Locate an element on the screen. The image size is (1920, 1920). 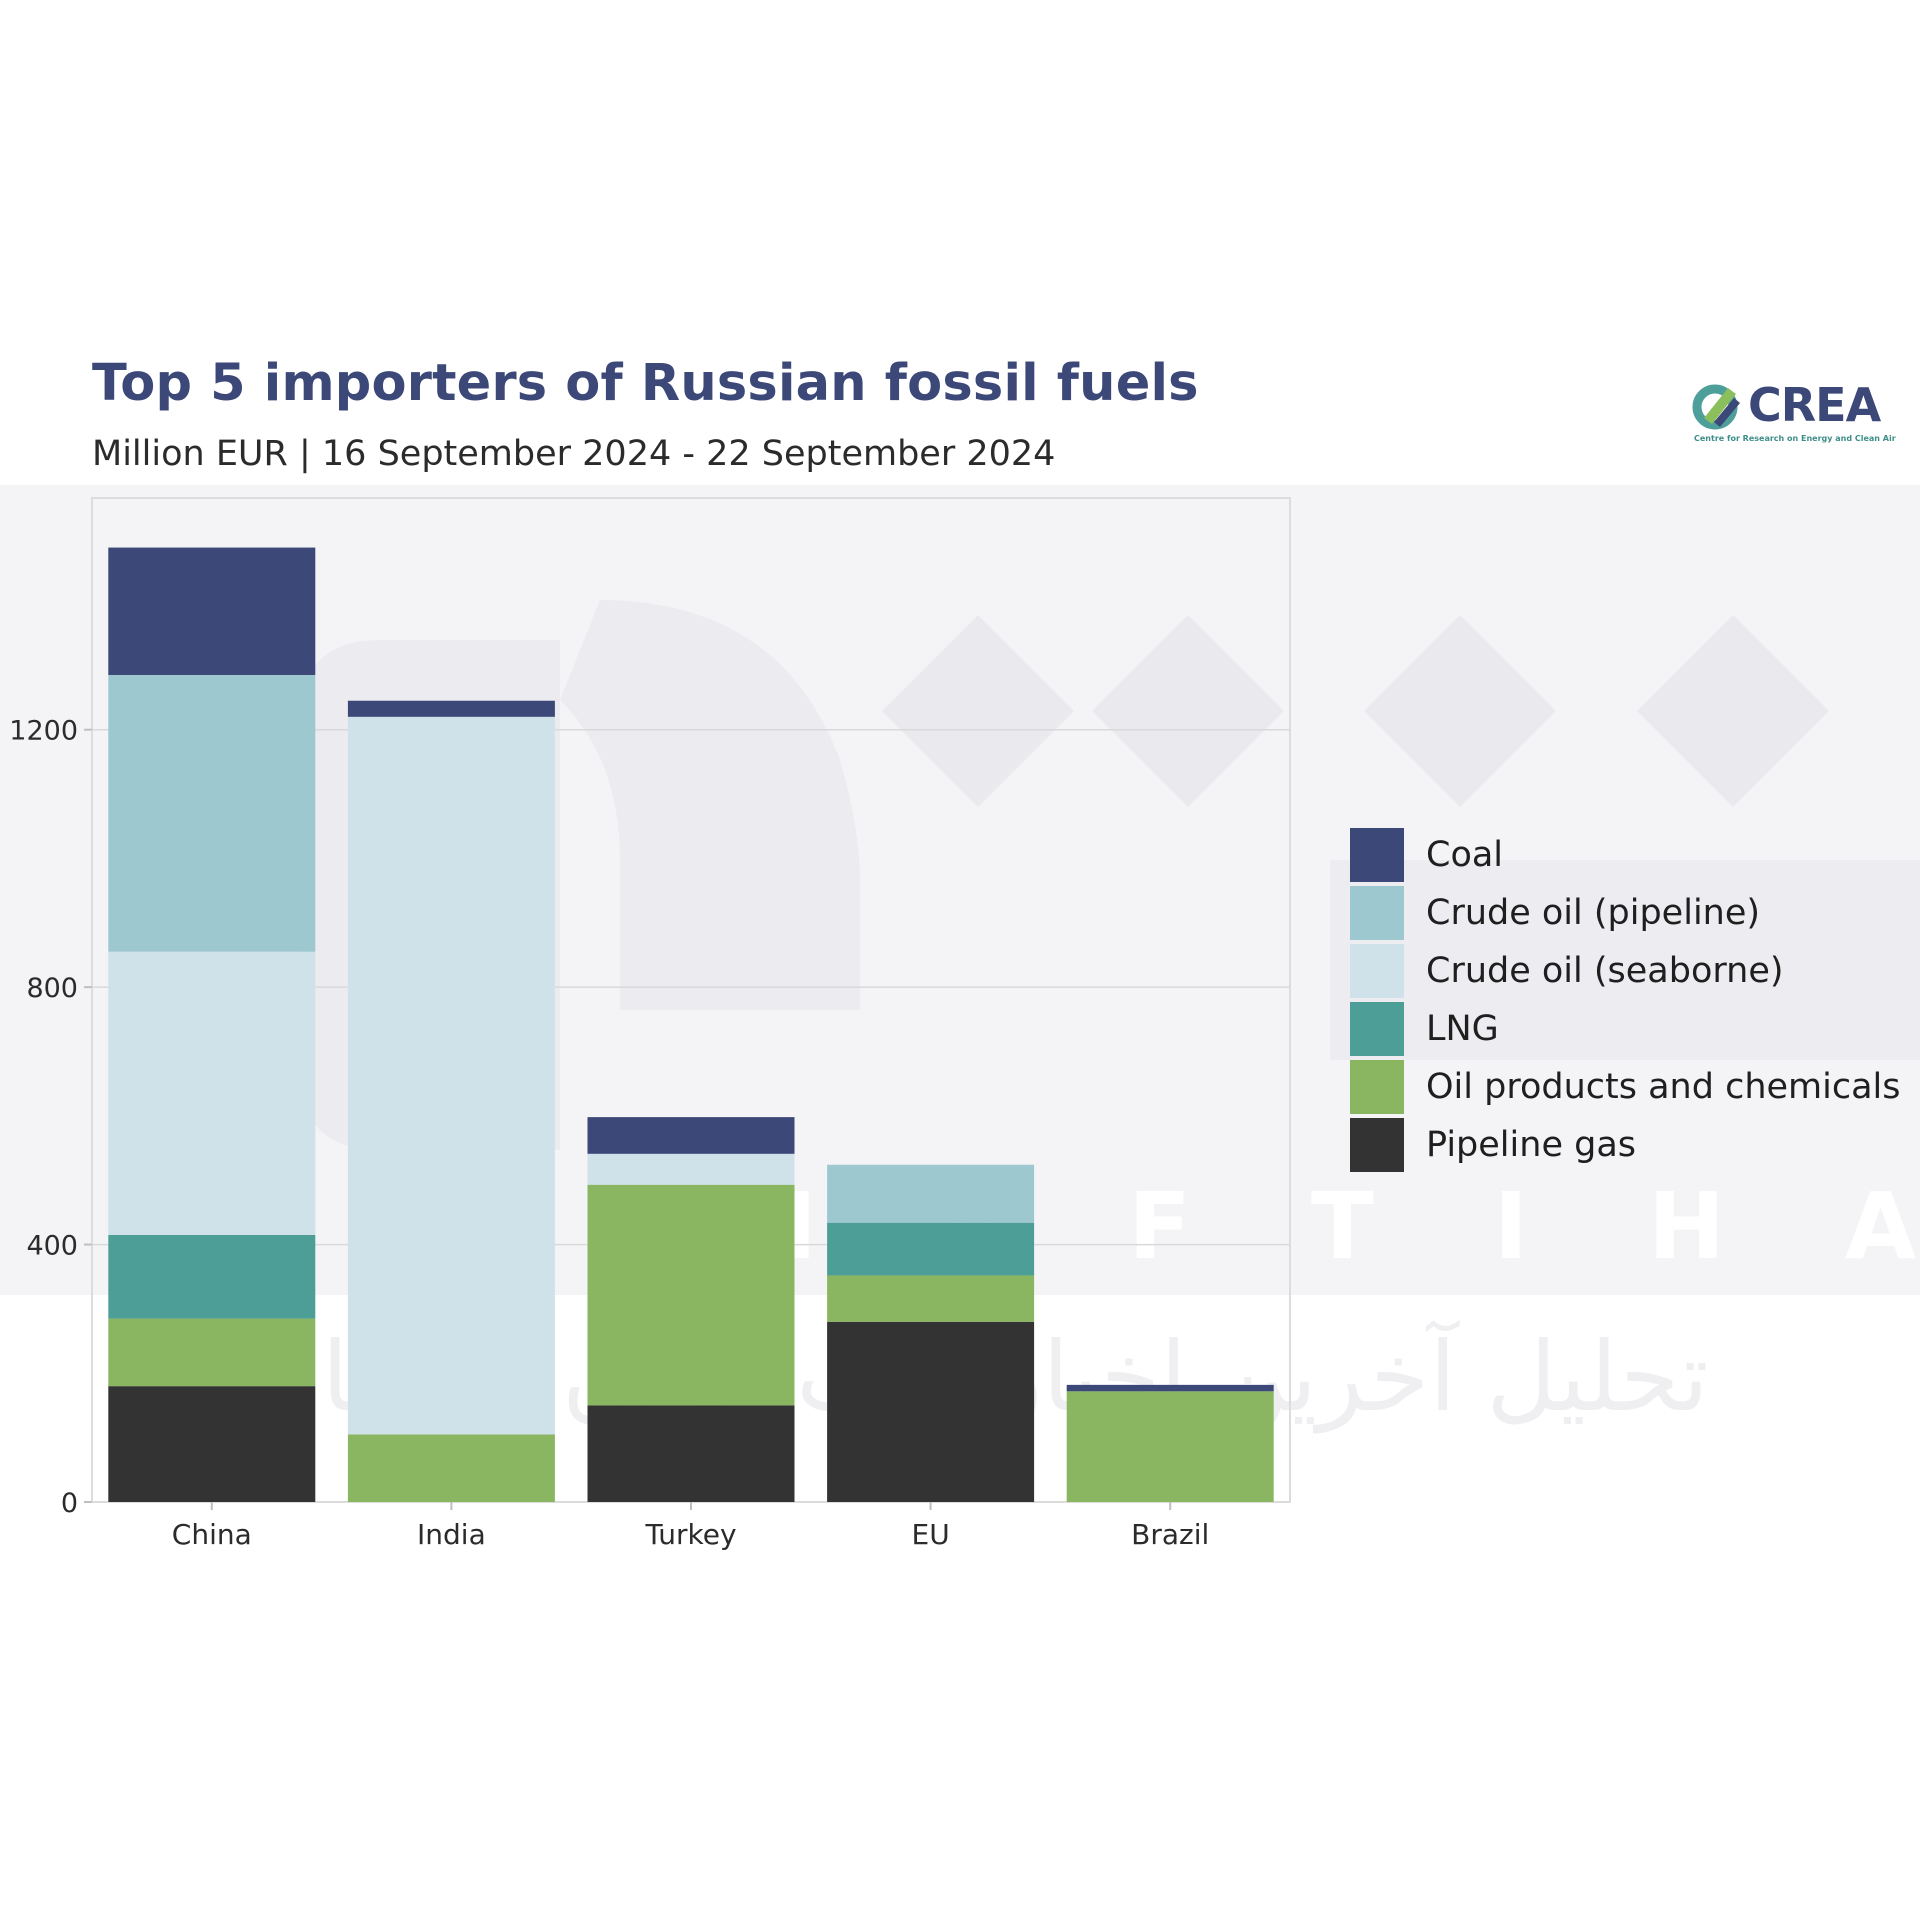
legend-item: Coal is located at coordinates (1625, 855).